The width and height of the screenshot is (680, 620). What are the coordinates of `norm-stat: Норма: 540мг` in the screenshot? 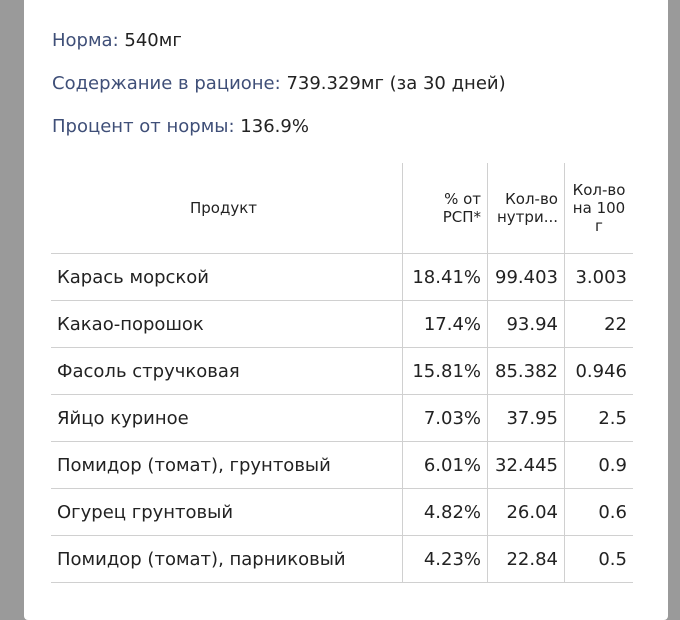 It's located at (117, 40).